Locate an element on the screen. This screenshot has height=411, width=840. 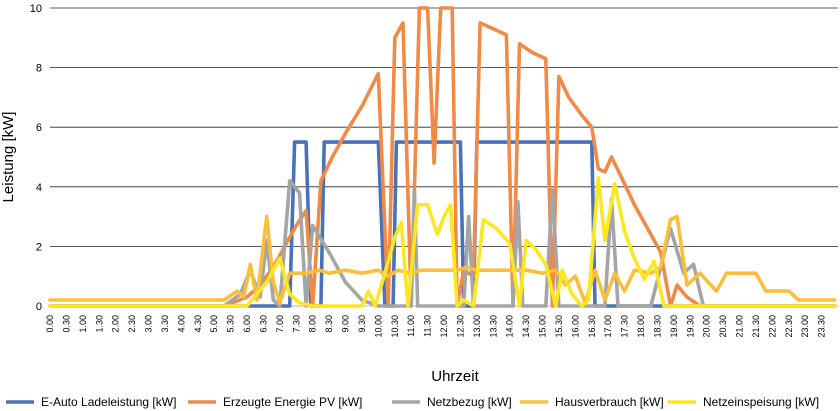
x-tick-label: 17.00 is located at coordinates (608, 326).